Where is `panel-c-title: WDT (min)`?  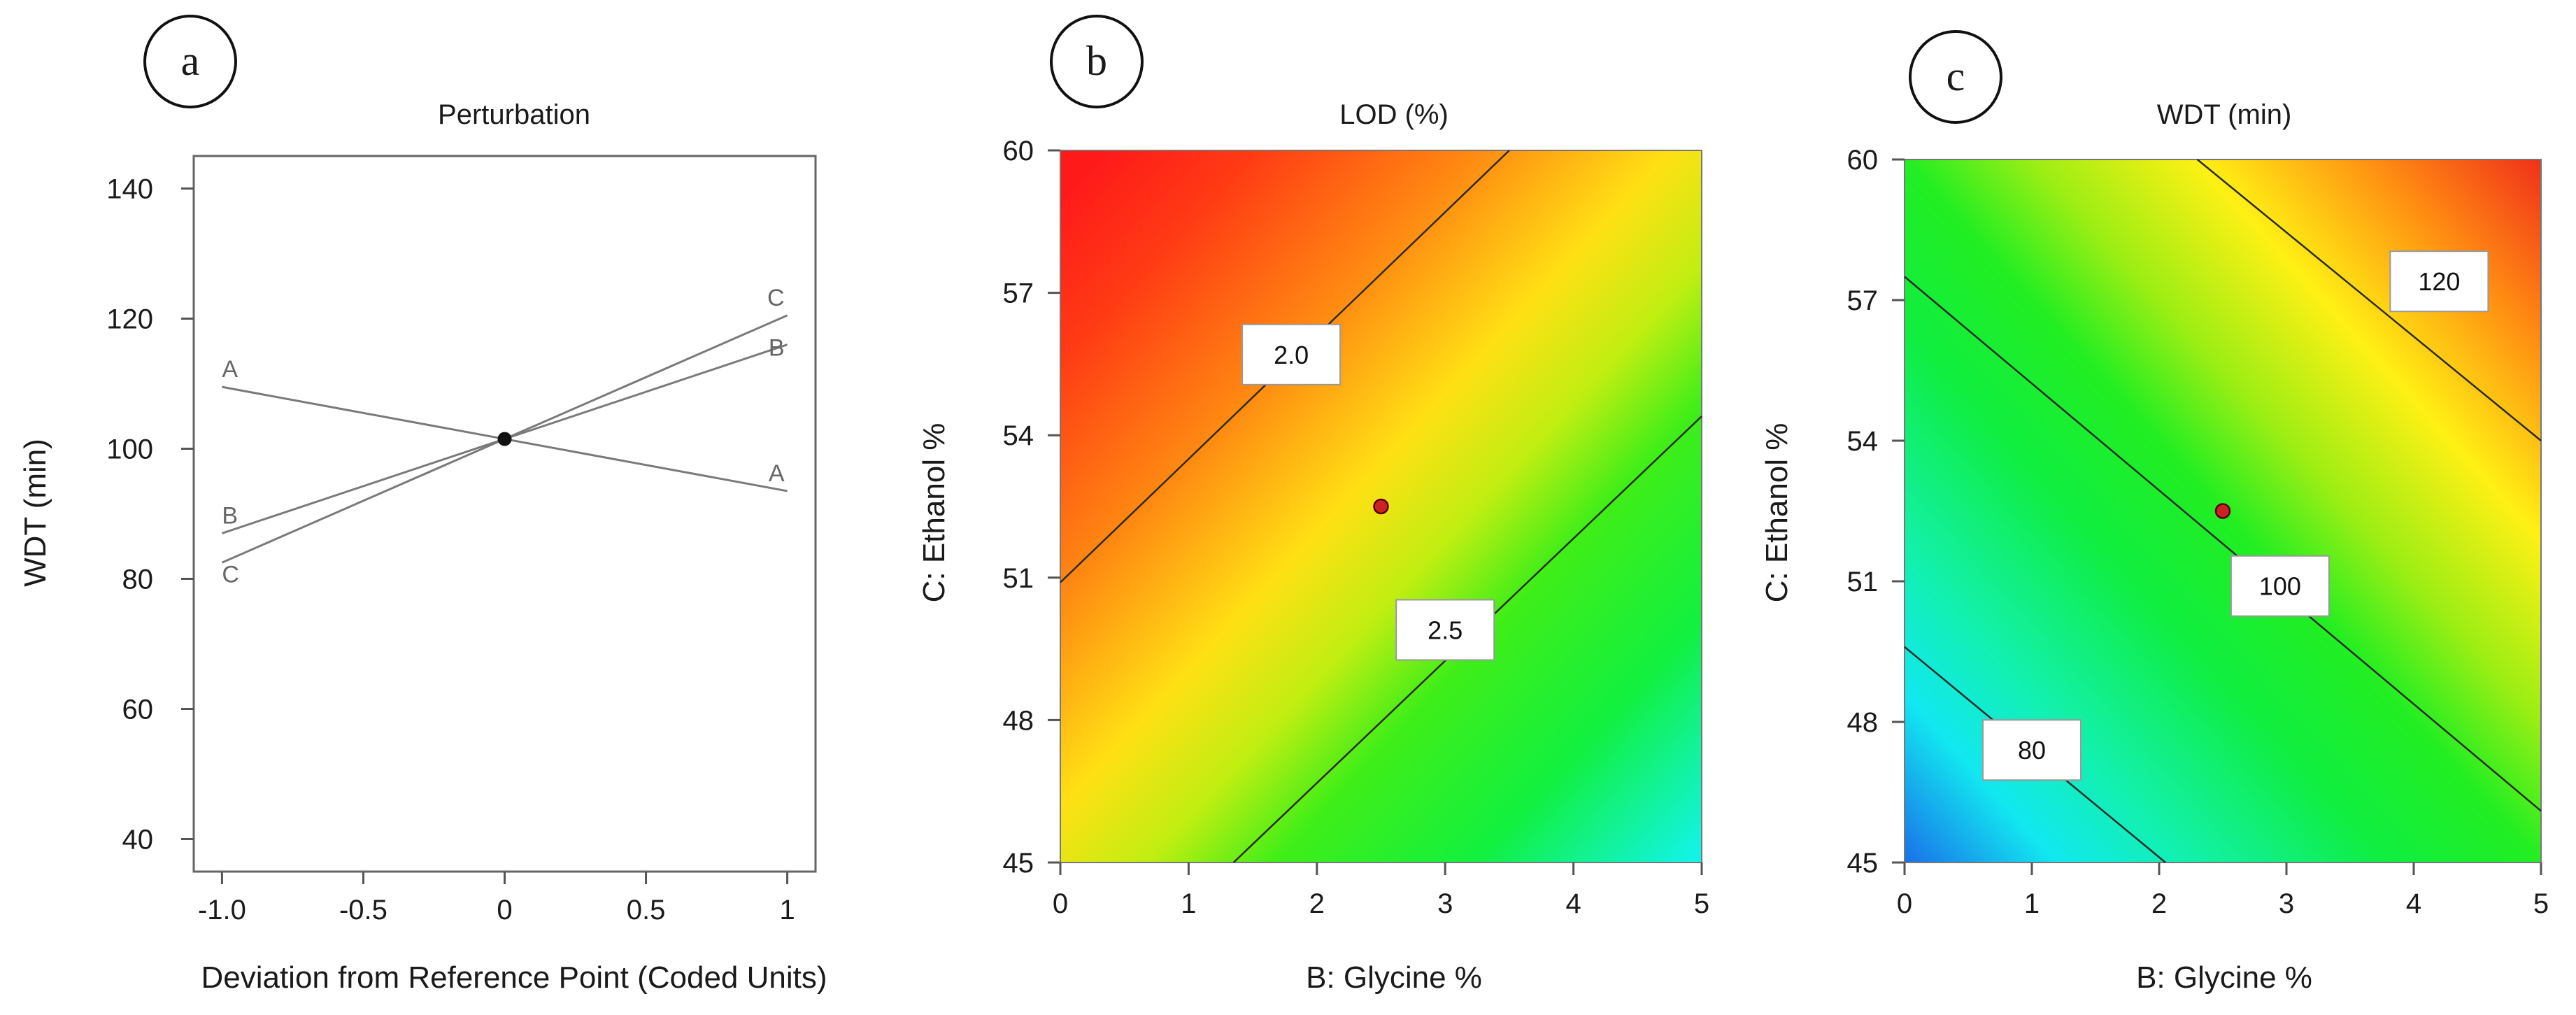 panel-c-title: WDT (min) is located at coordinates (2224, 114).